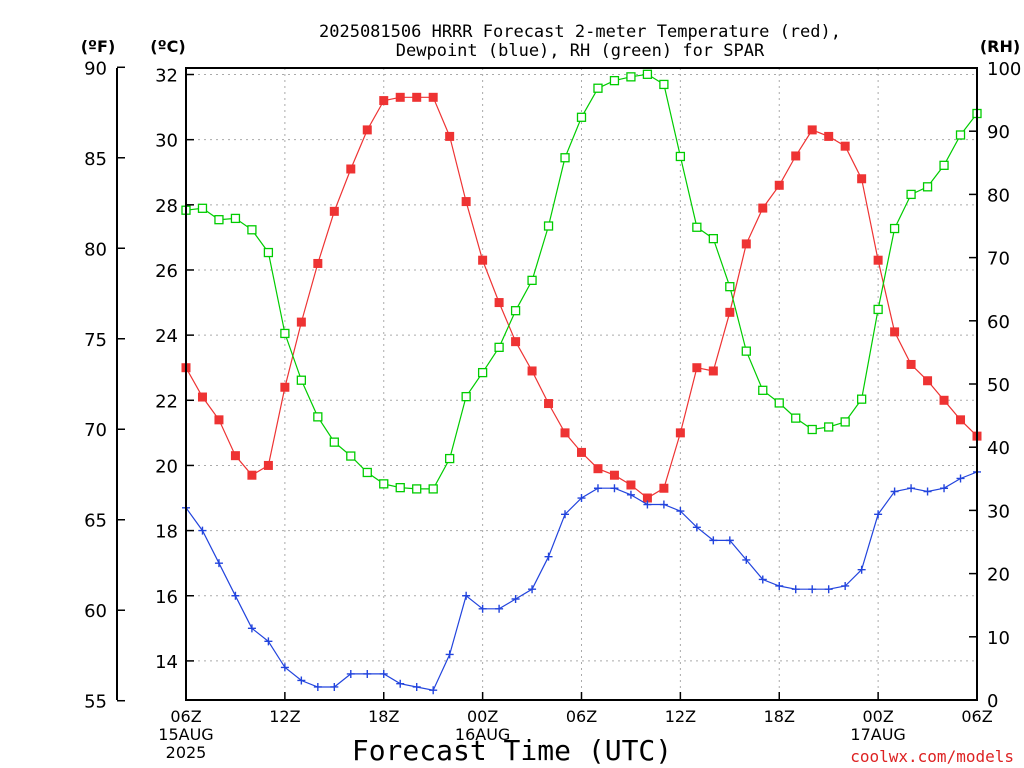  What do you see at coordinates (95, 611) in the screenshot?
I see `fahrenheit-tick-label: 60` at bounding box center [95, 611].